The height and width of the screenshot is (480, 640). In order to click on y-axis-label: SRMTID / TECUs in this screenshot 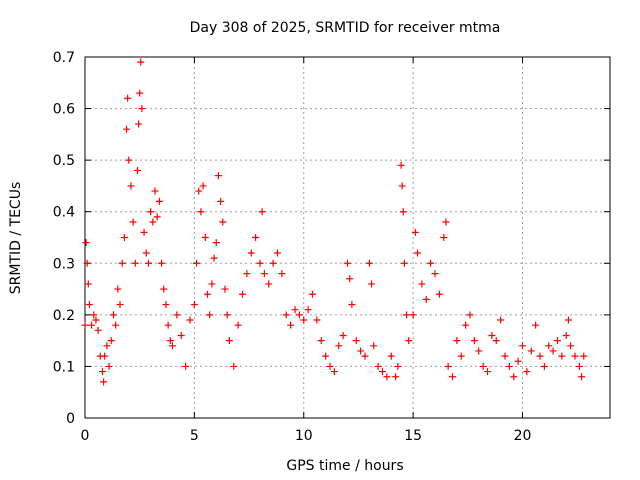, I will do `click(16, 238)`.